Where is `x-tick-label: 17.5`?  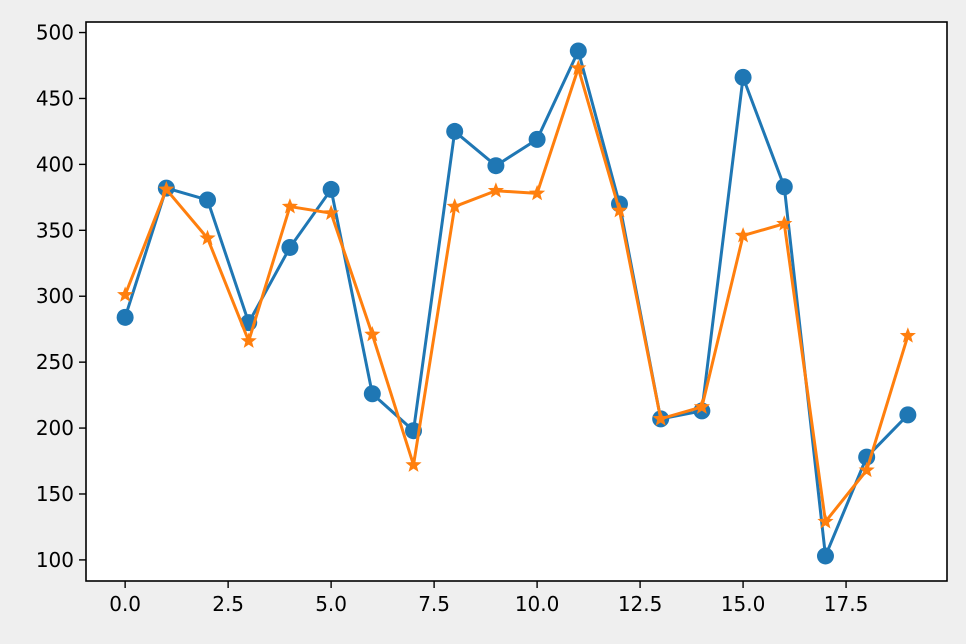
x-tick-label: 17.5 is located at coordinates (846, 604).